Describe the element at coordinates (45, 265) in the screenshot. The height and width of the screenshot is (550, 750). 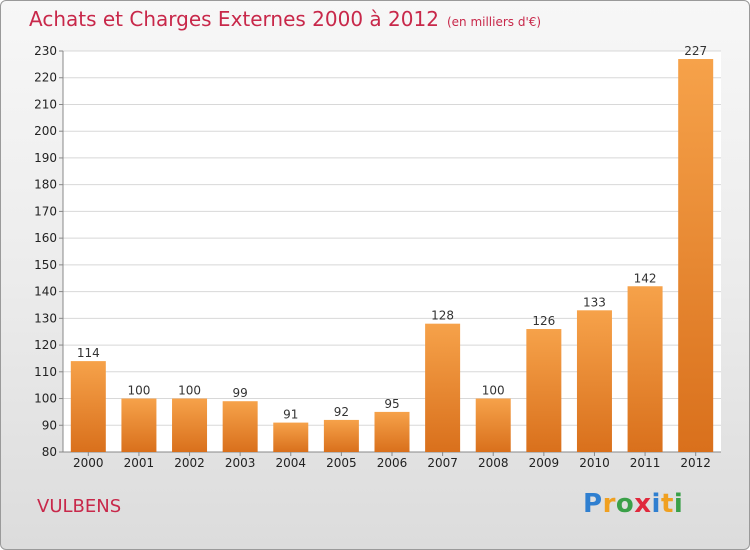
I see `y-tick-label: 150` at that location.